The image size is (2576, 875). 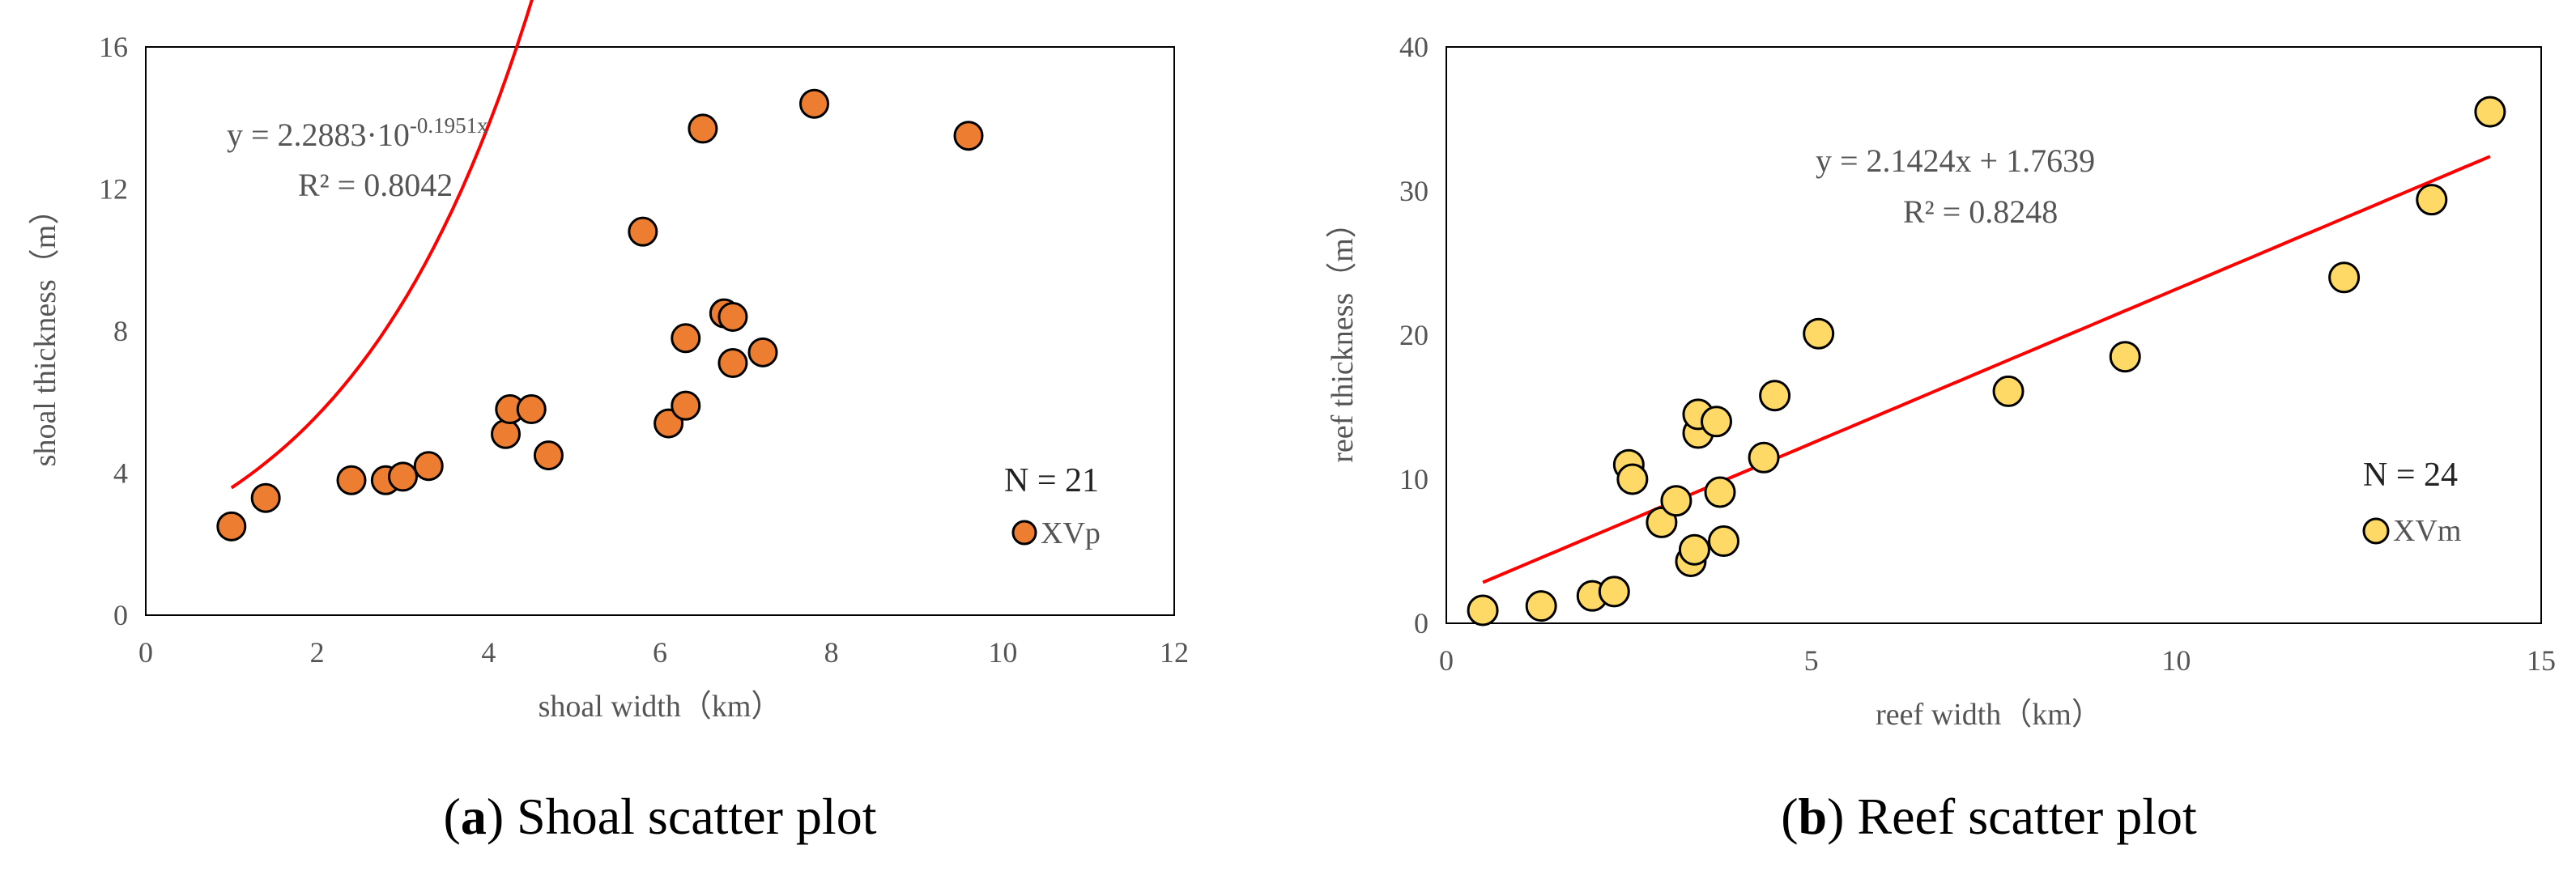 I want to click on shoal-equation: y = 2.2883·10-0.1951x, so click(x=357, y=133).